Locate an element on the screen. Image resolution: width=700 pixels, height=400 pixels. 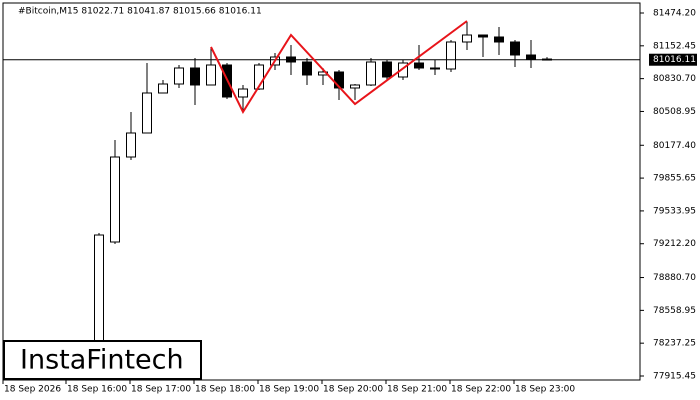
y-tick-label: 79855.65 is located at coordinates (674, 179).